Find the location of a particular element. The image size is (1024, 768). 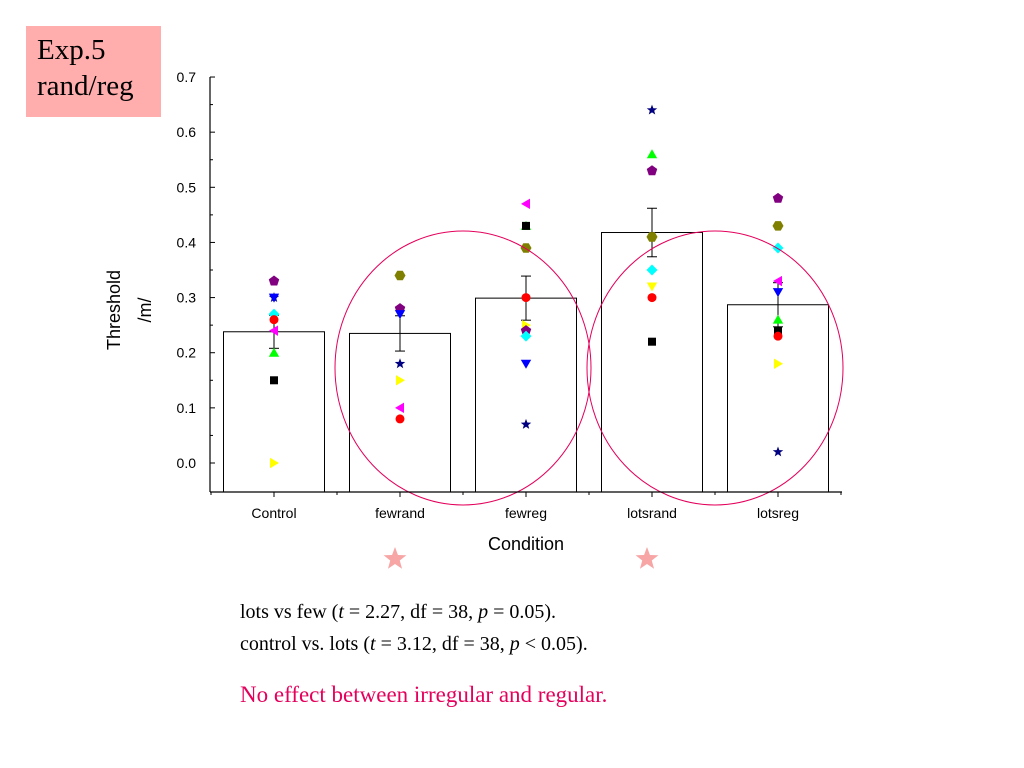

conclusion-text: No effect between irregular and regular. is located at coordinates (424, 694).